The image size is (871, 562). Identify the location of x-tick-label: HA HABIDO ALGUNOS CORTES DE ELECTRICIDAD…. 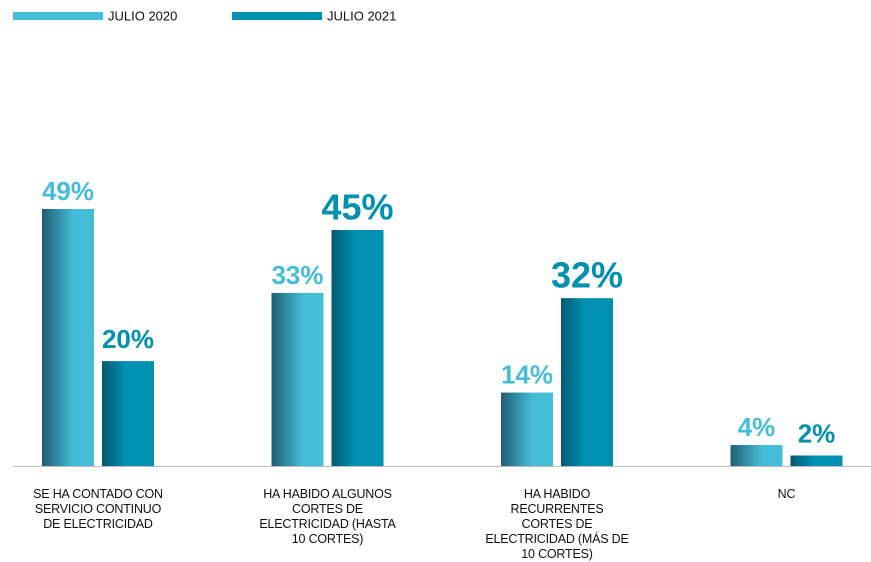
(328, 517).